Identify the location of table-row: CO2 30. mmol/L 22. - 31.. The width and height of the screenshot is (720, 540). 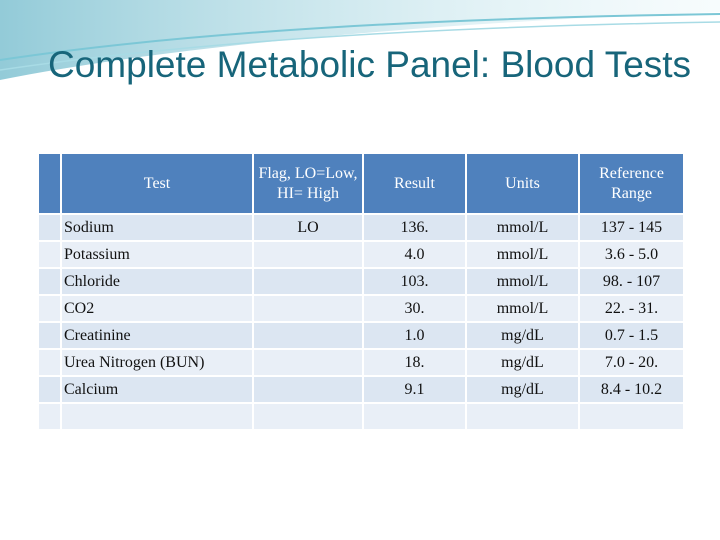
(361, 308).